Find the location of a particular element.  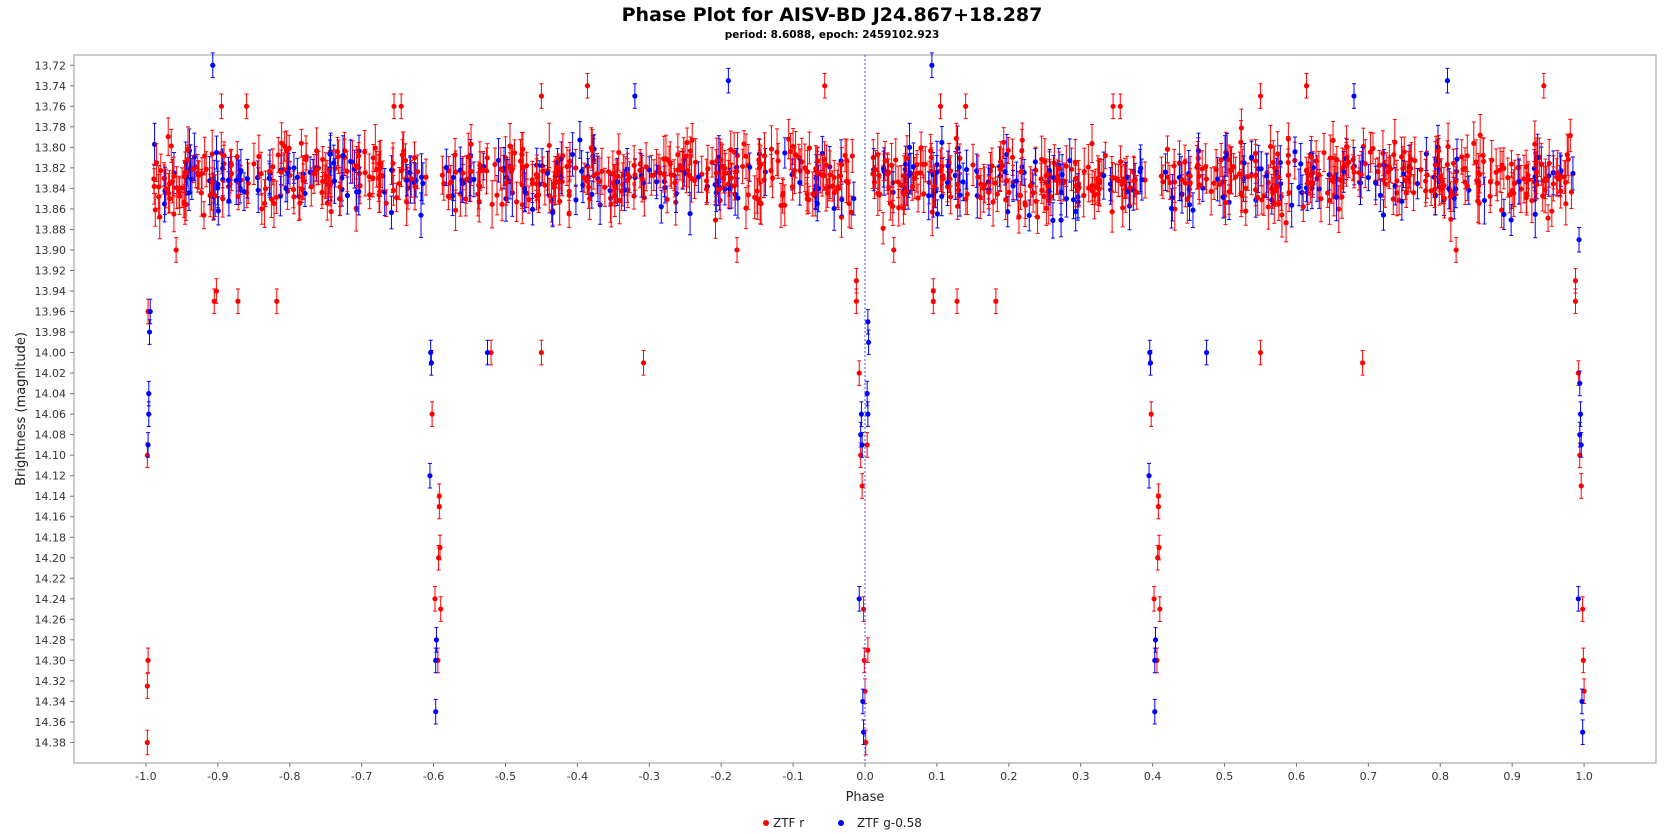

y-tick-label: 14.04 is located at coordinates (51, 394).